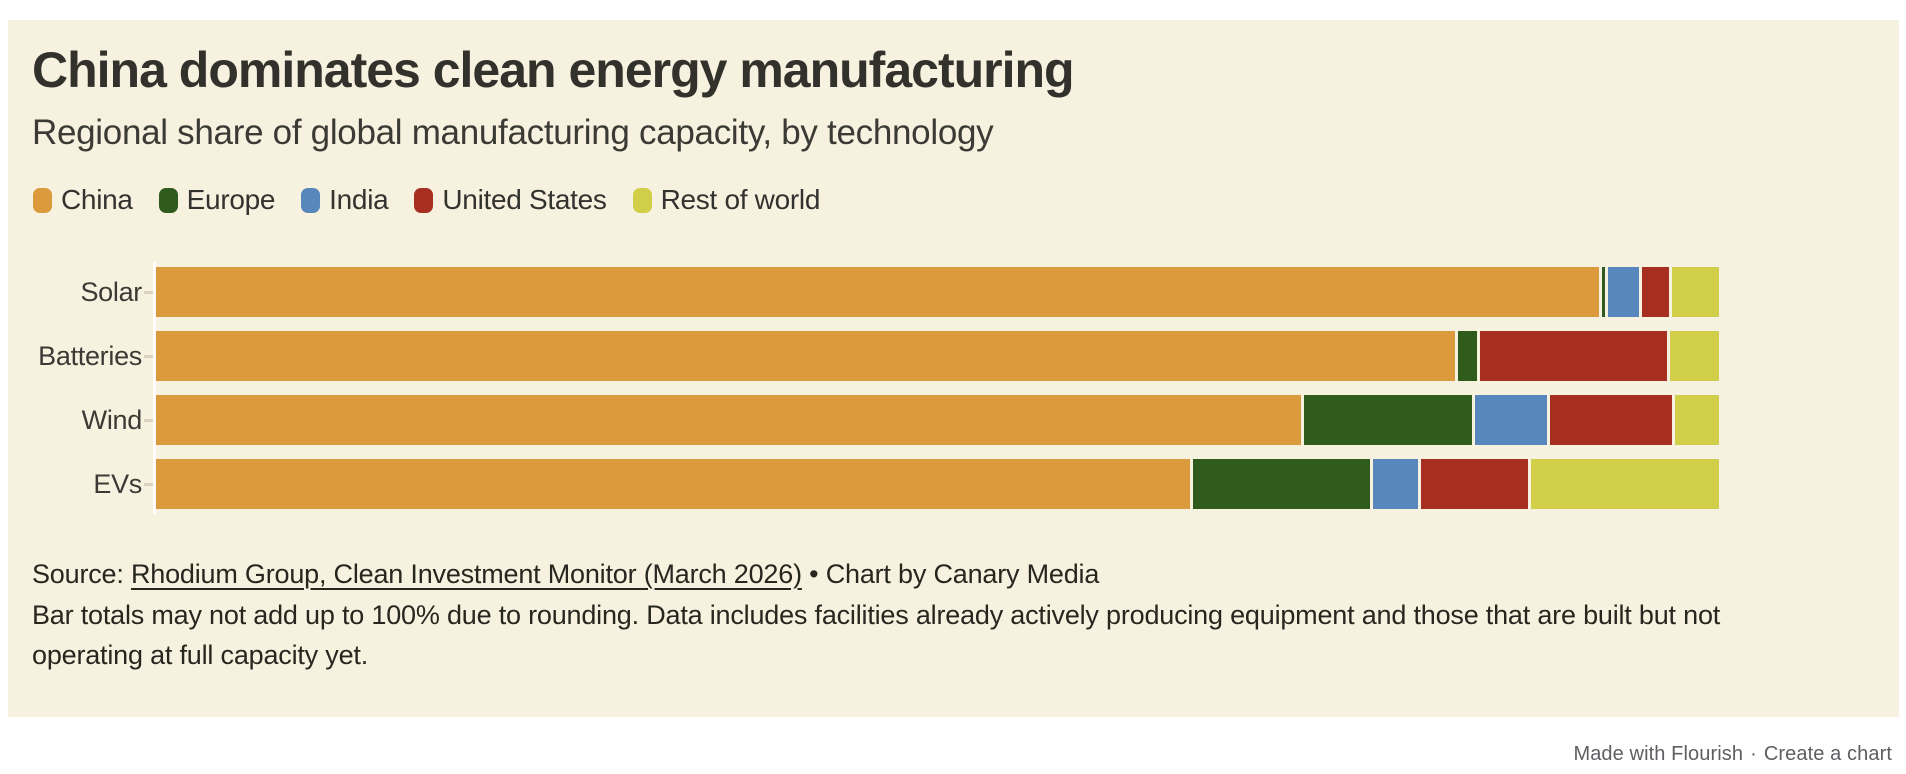 The height and width of the screenshot is (774, 1906). I want to click on legend-swatch-rest-of-world, so click(642, 200).